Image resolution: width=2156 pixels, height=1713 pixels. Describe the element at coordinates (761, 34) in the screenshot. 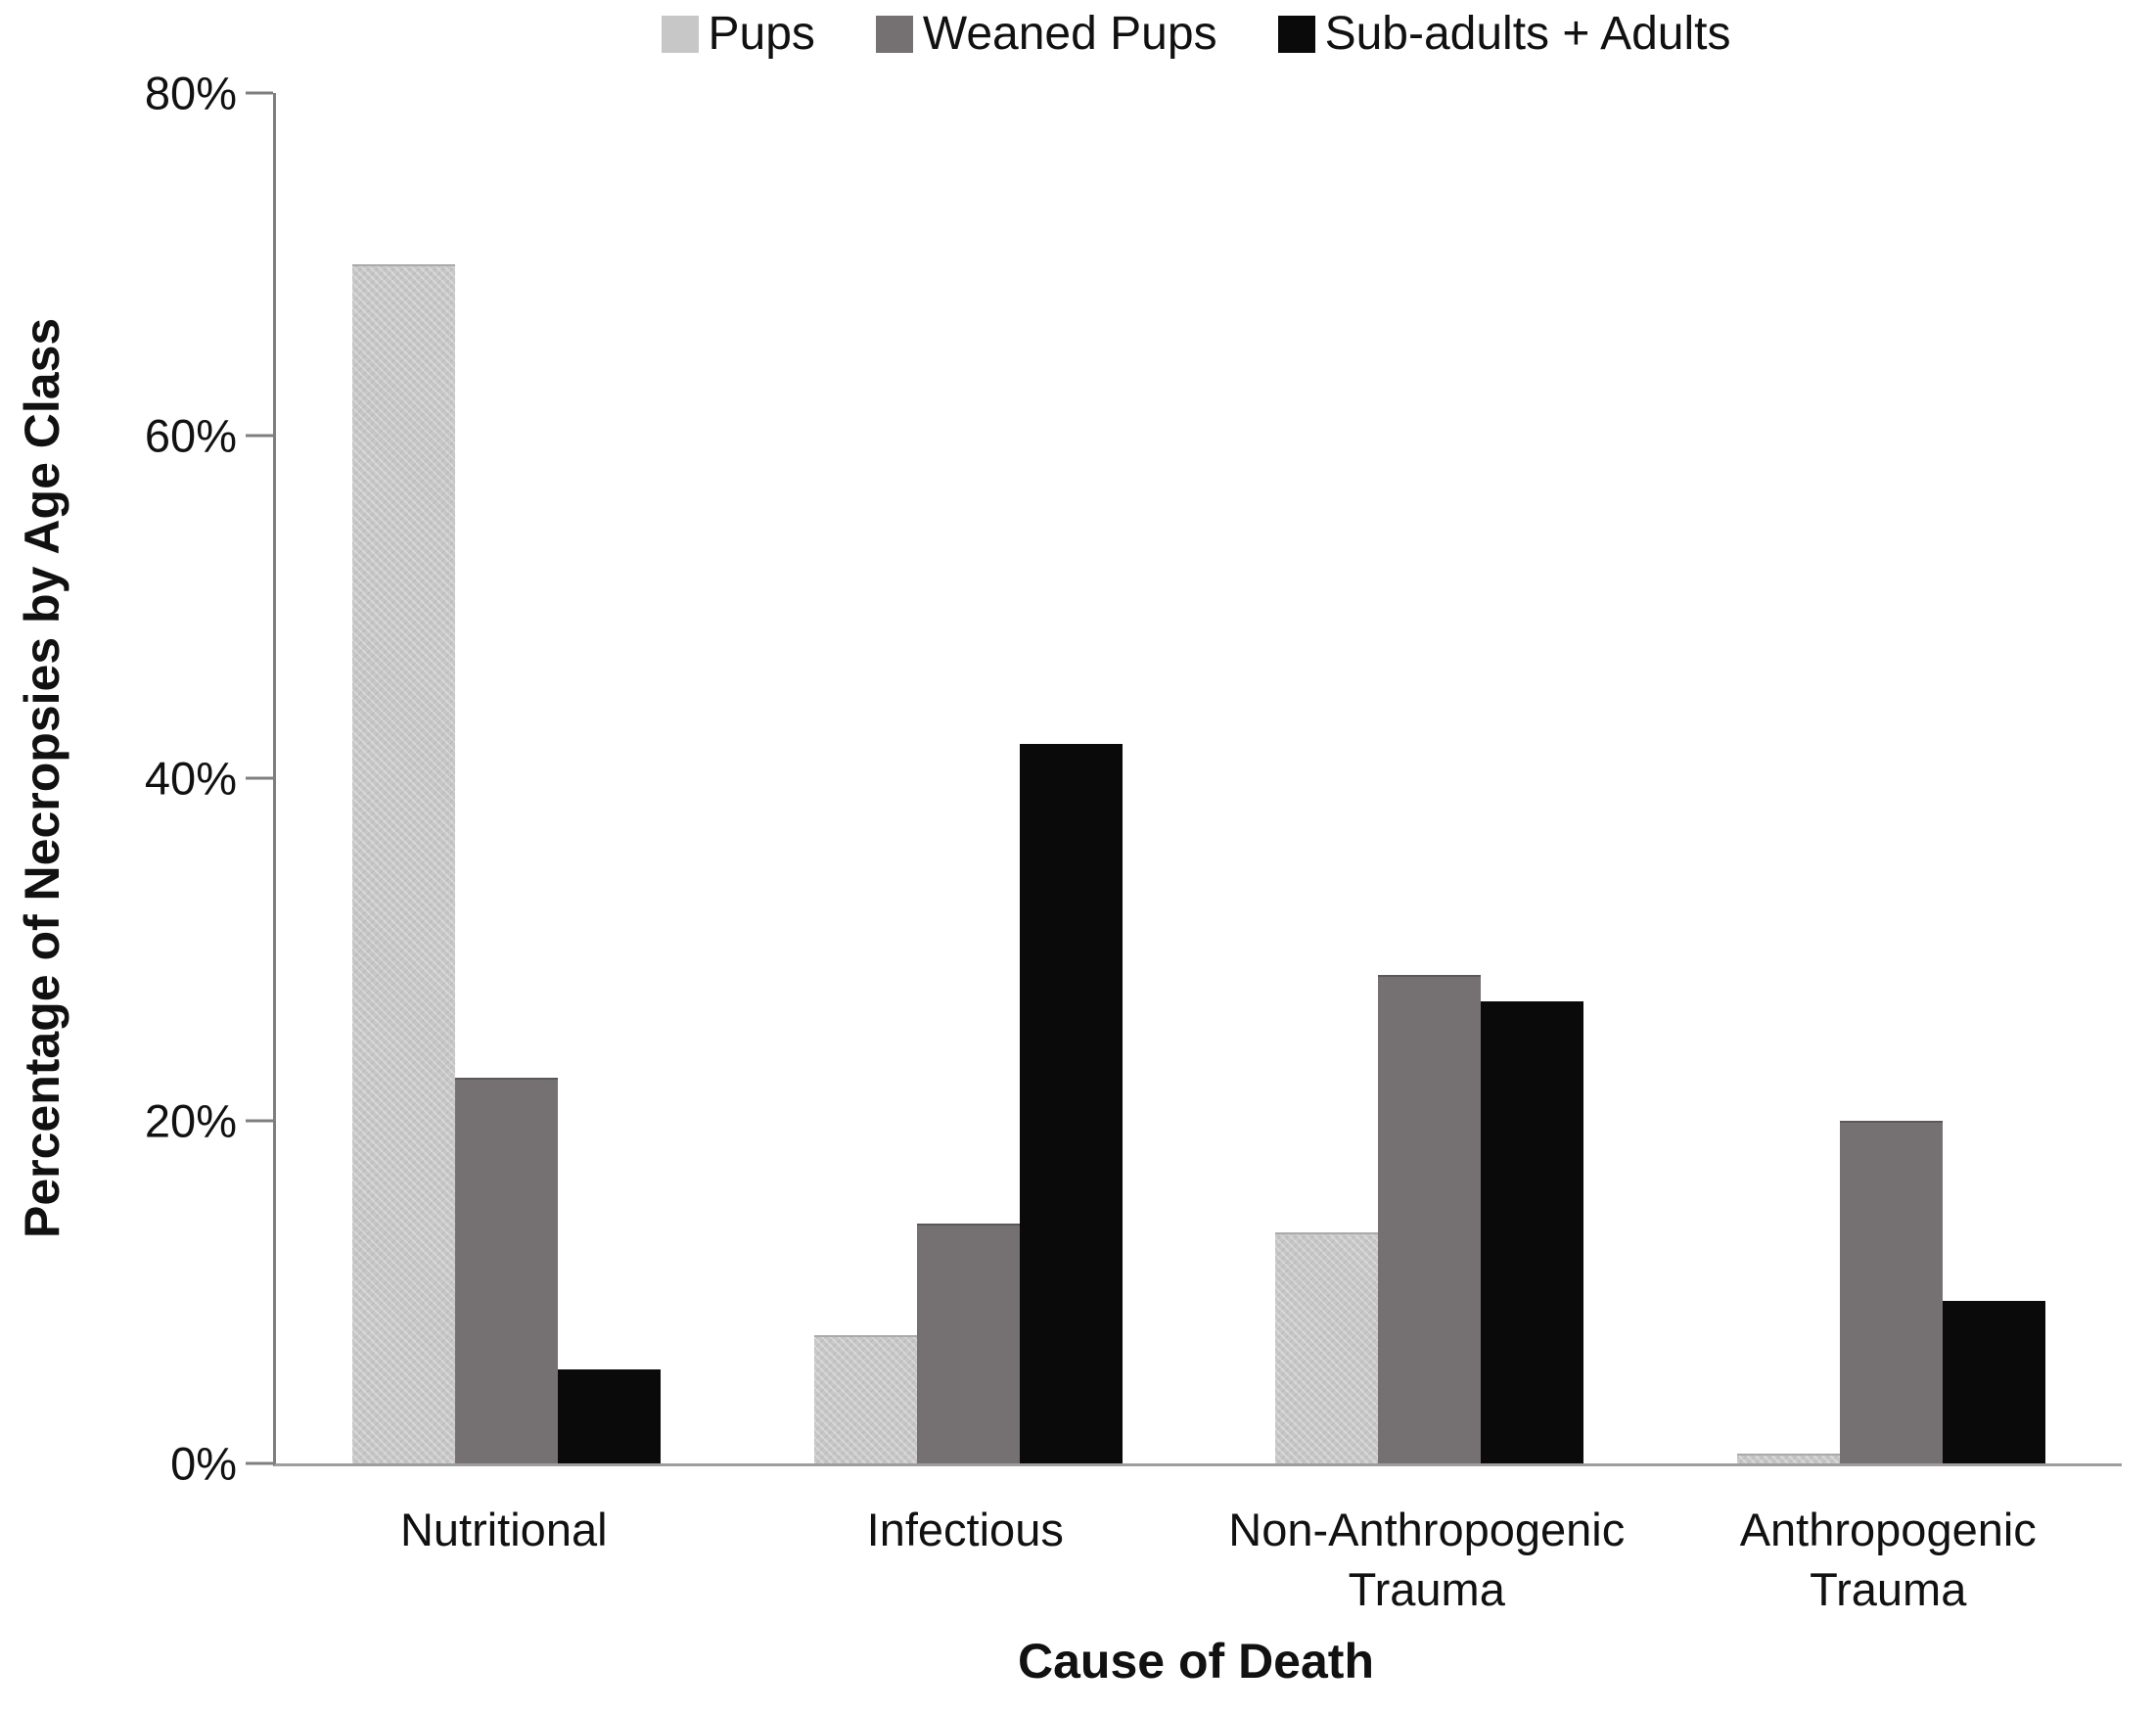

I see `legend-label-pups: Pups` at that location.